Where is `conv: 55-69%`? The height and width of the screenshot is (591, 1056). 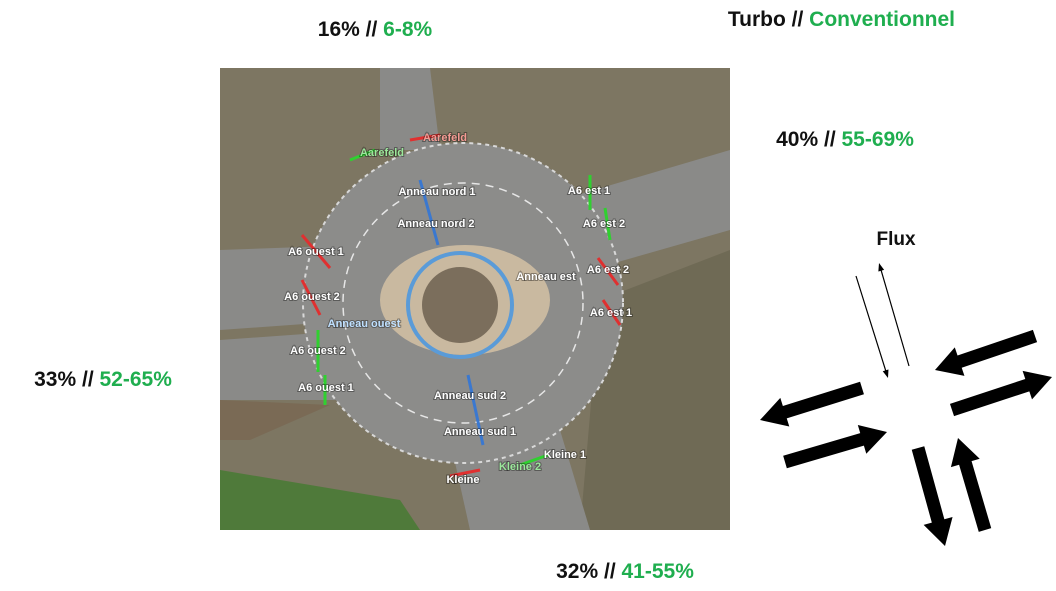
conv: 55-69% is located at coordinates (878, 139).